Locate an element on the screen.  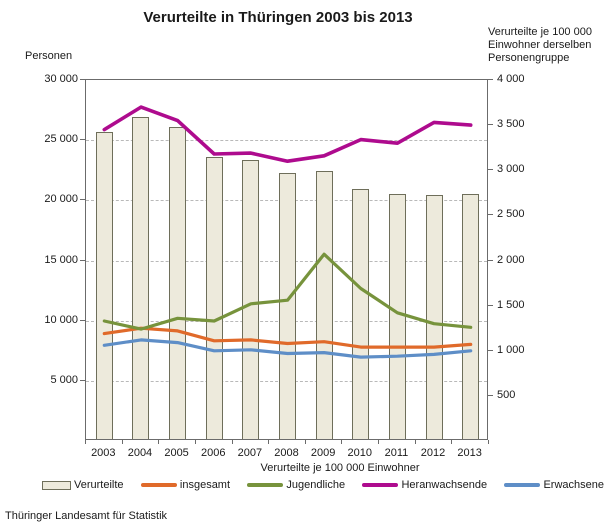
x-axis-year-label: 2011 is located at coordinates (396, 453).